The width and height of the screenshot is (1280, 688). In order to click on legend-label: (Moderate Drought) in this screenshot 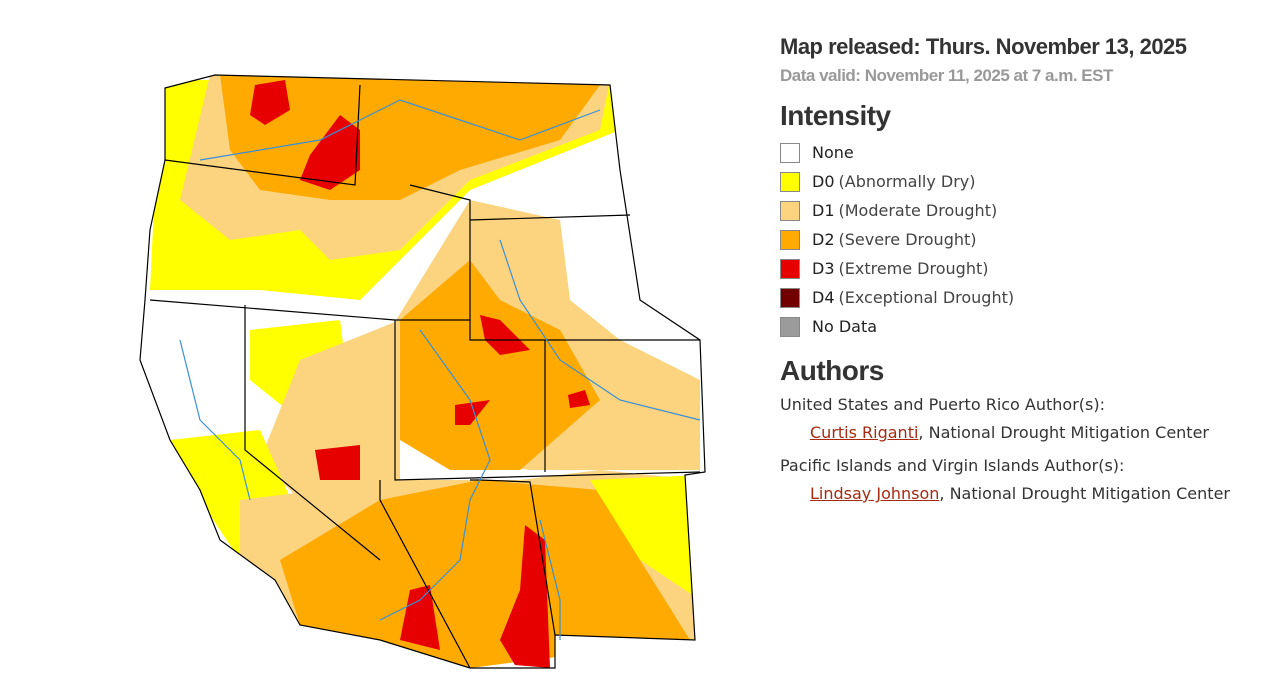, I will do `click(918, 210)`.